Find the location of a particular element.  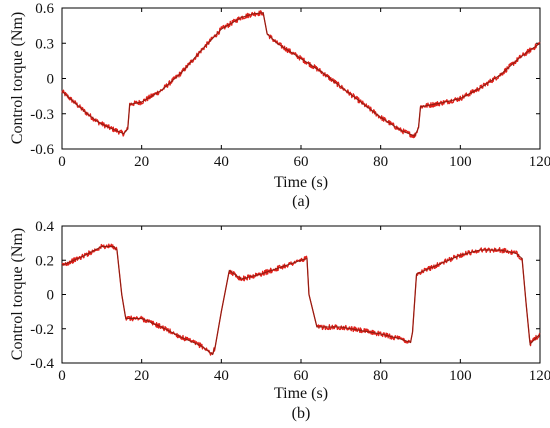

panel-caption-b: (b) is located at coordinates (301, 413).